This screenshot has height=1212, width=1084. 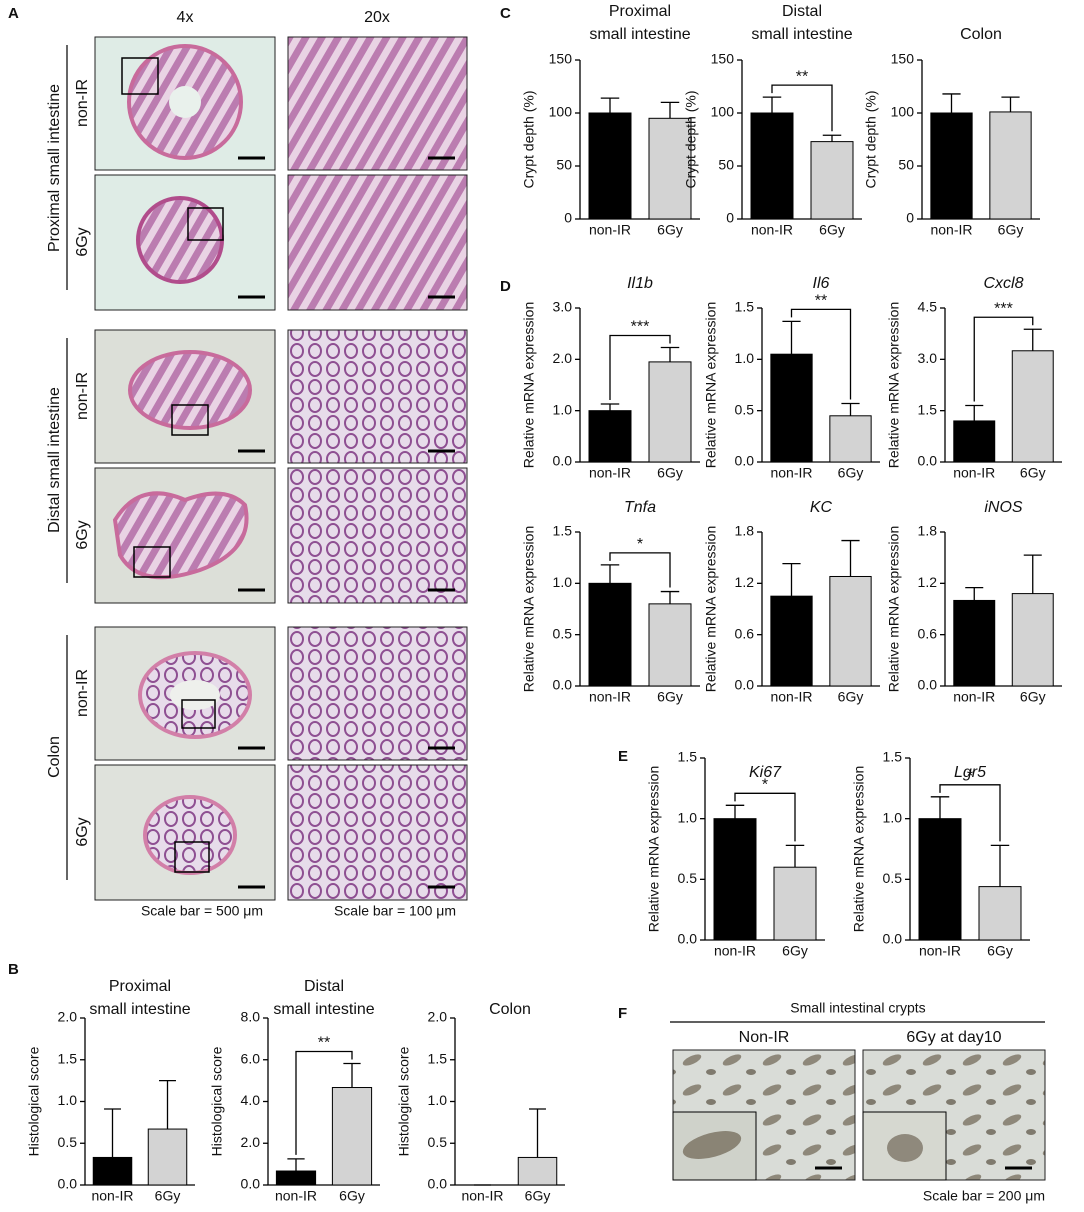 What do you see at coordinates (751, 854) in the screenshot?
I see `bar-chart: Ki67 0.0 0.5 1.0 1.5 non-IR 6Gy *` at bounding box center [751, 854].